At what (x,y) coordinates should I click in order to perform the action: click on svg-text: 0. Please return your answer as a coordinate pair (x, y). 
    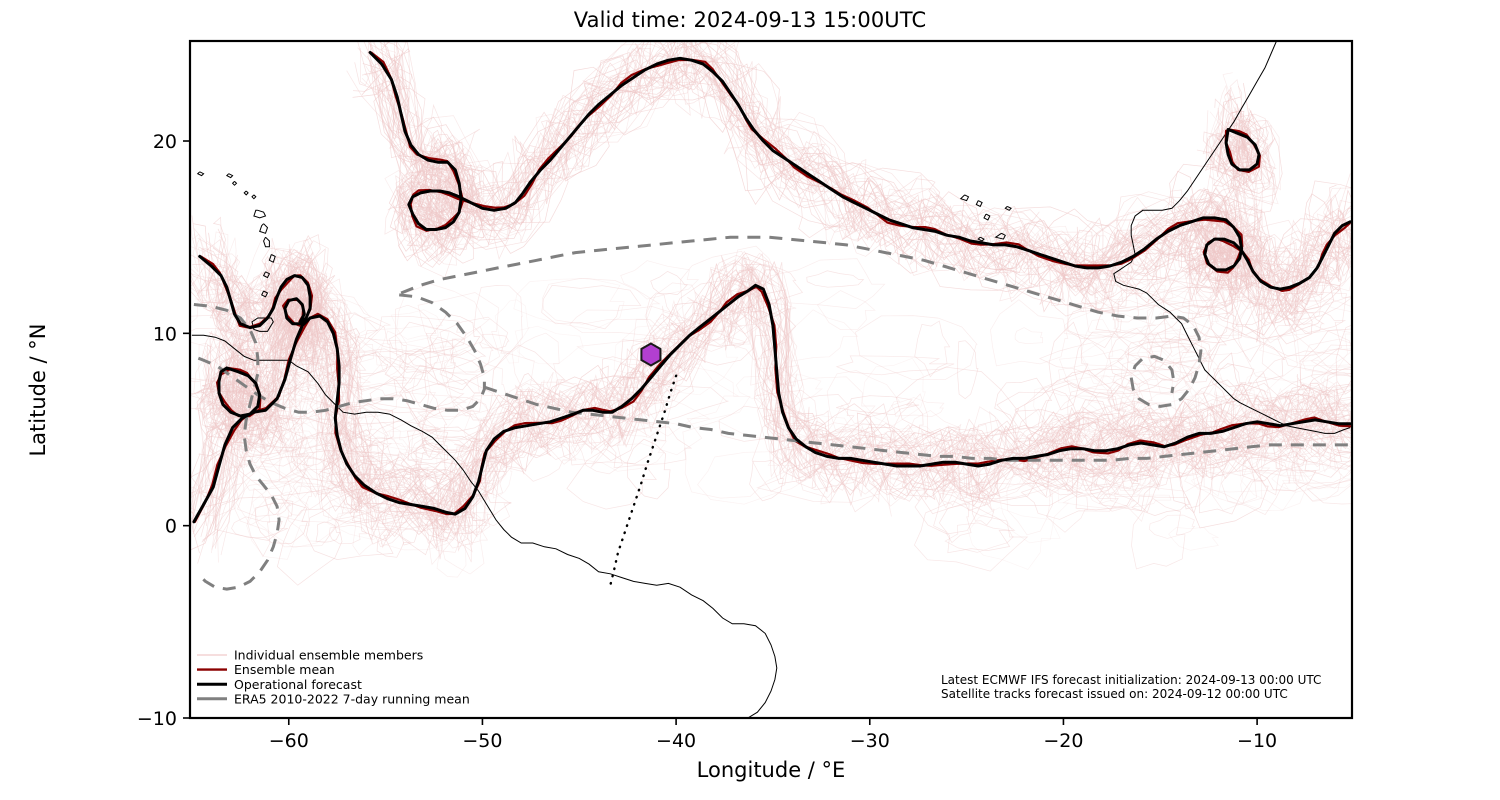
    Looking at the image, I should click on (171, 527).